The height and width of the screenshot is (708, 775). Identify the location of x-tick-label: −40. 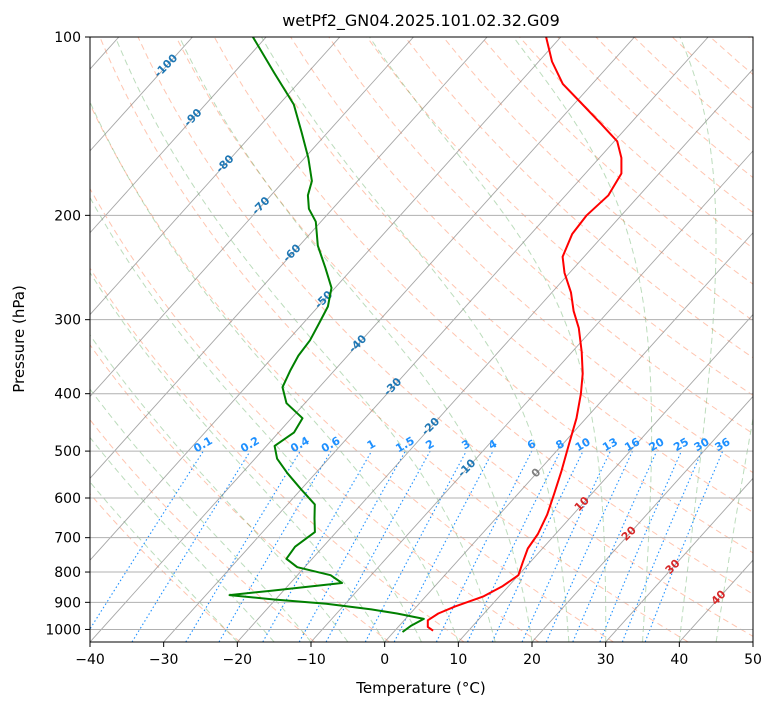
(90, 660).